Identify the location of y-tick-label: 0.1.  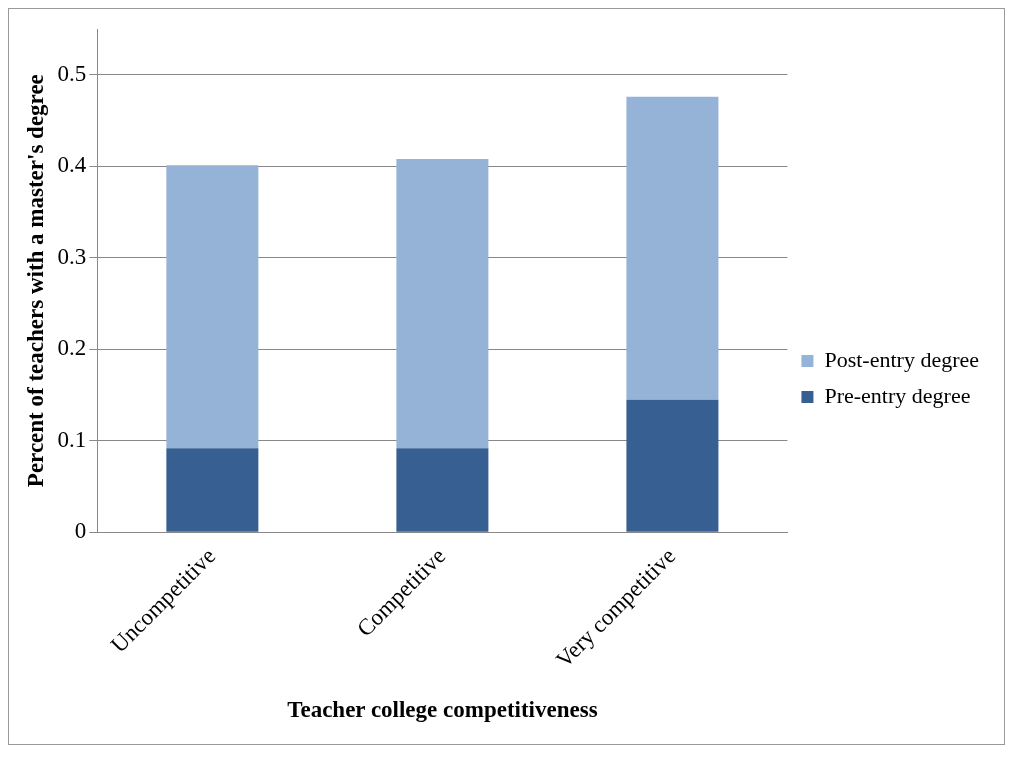
(72, 439).